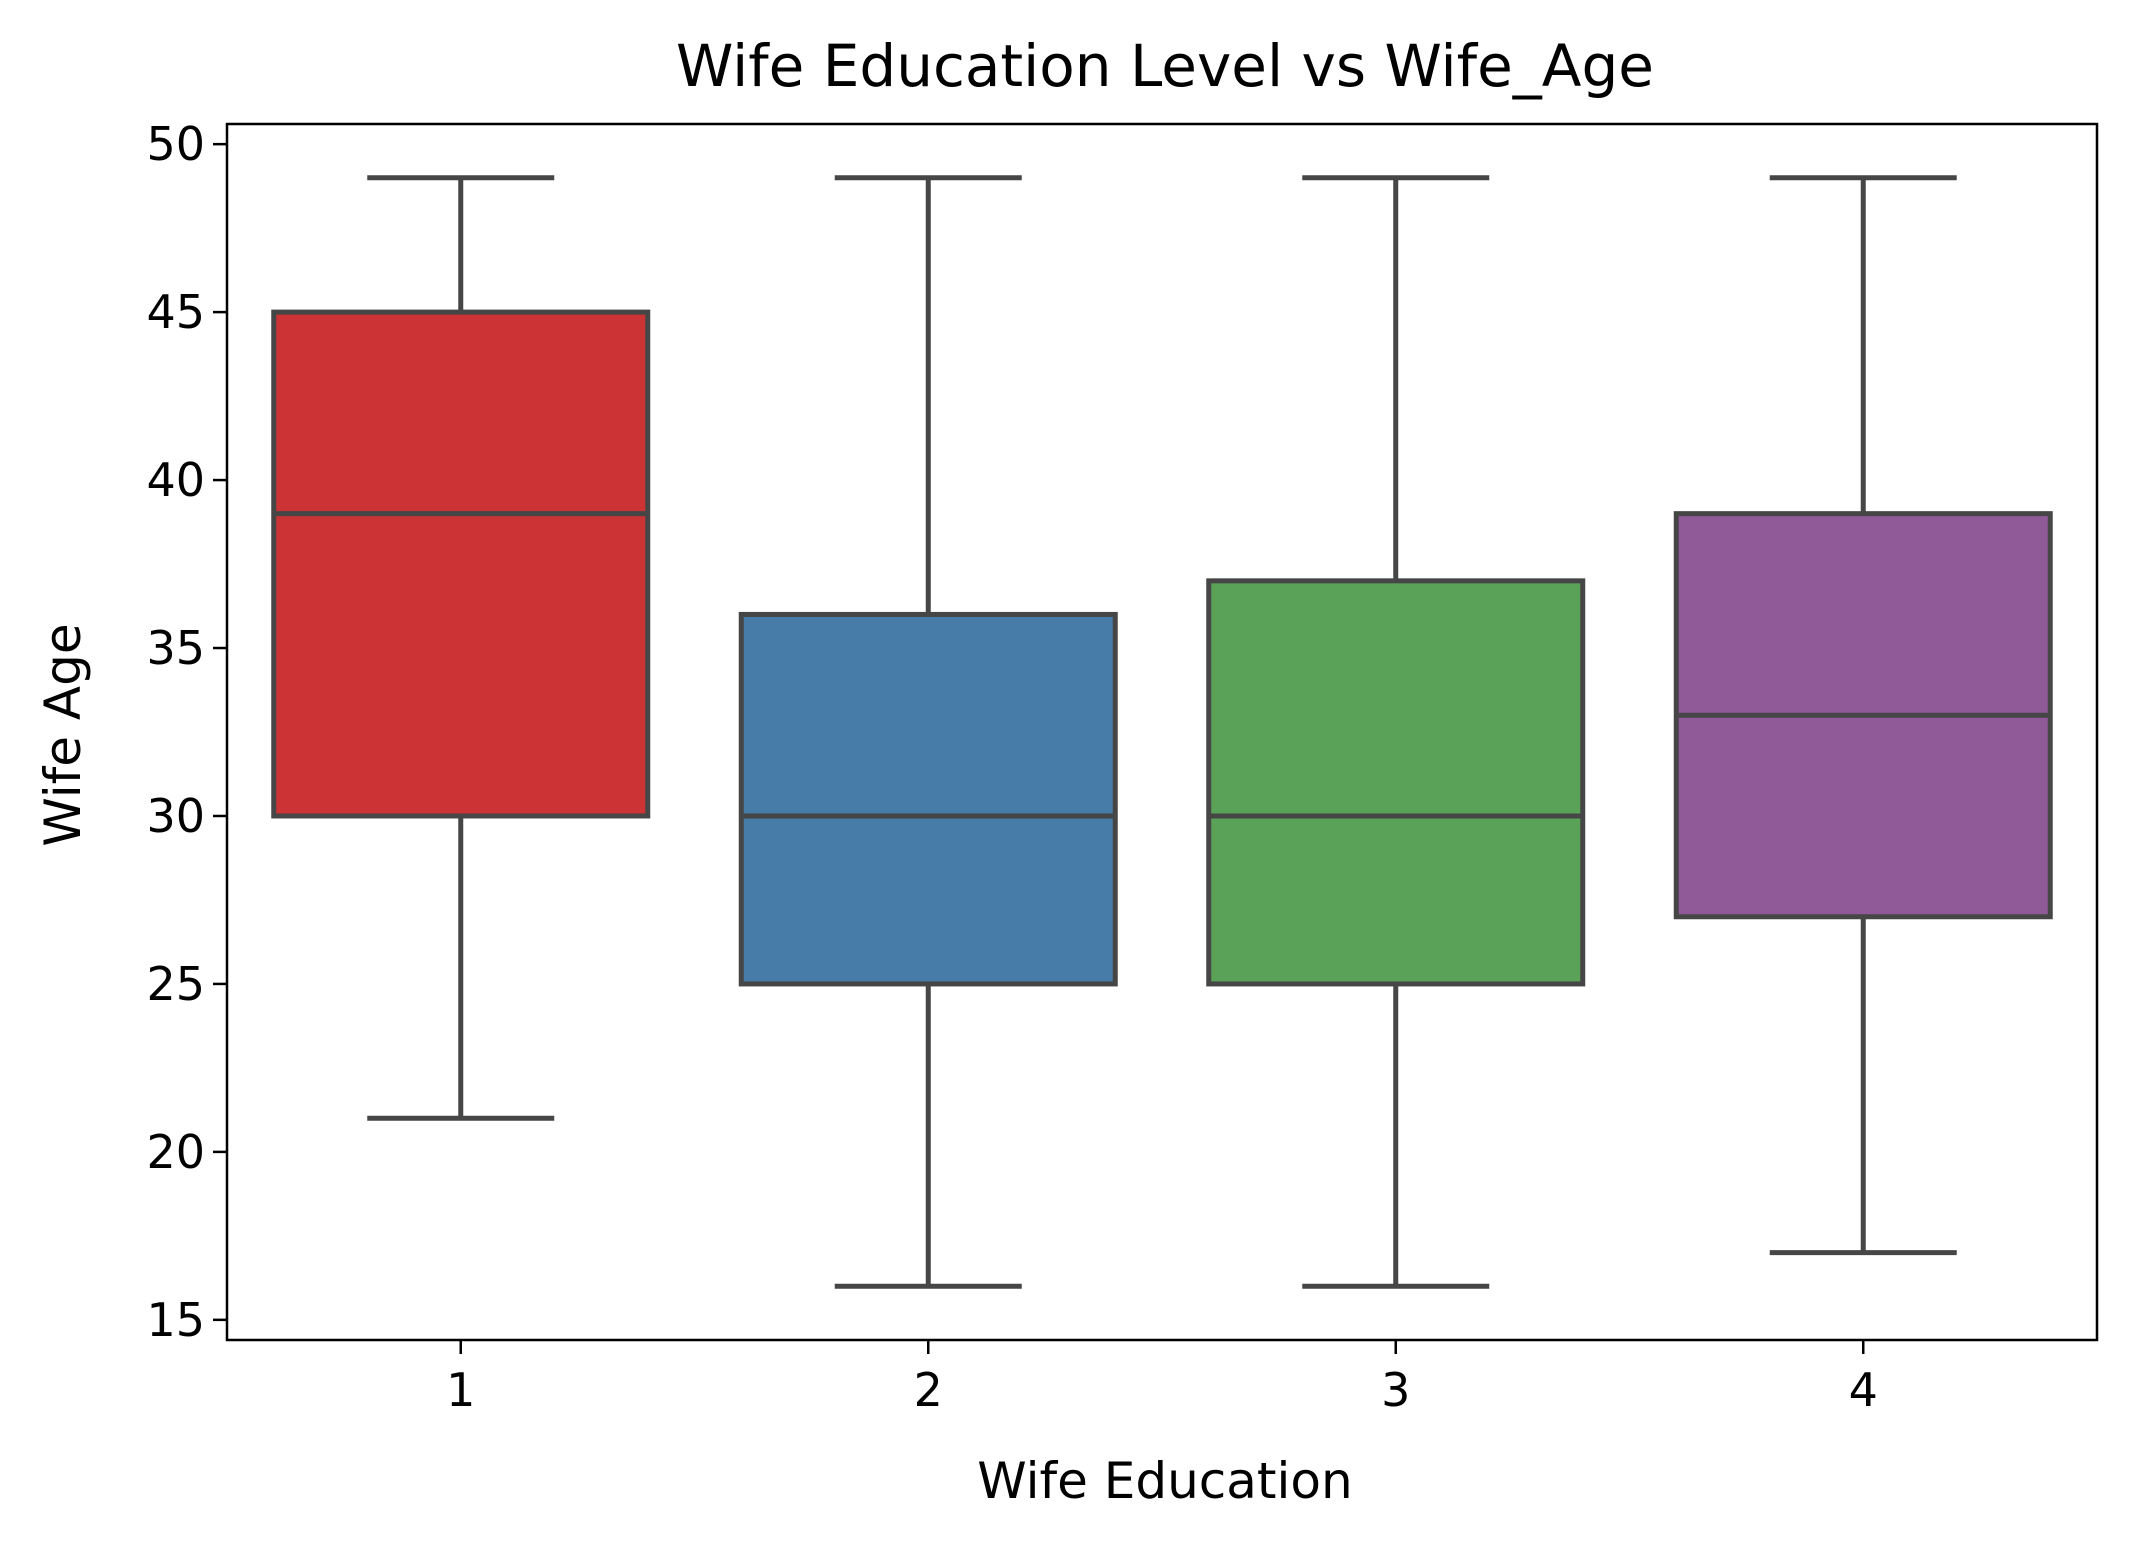 This screenshot has height=1542, width=2129. What do you see at coordinates (63, 734) in the screenshot?
I see `y-axis-label: Wife Age` at bounding box center [63, 734].